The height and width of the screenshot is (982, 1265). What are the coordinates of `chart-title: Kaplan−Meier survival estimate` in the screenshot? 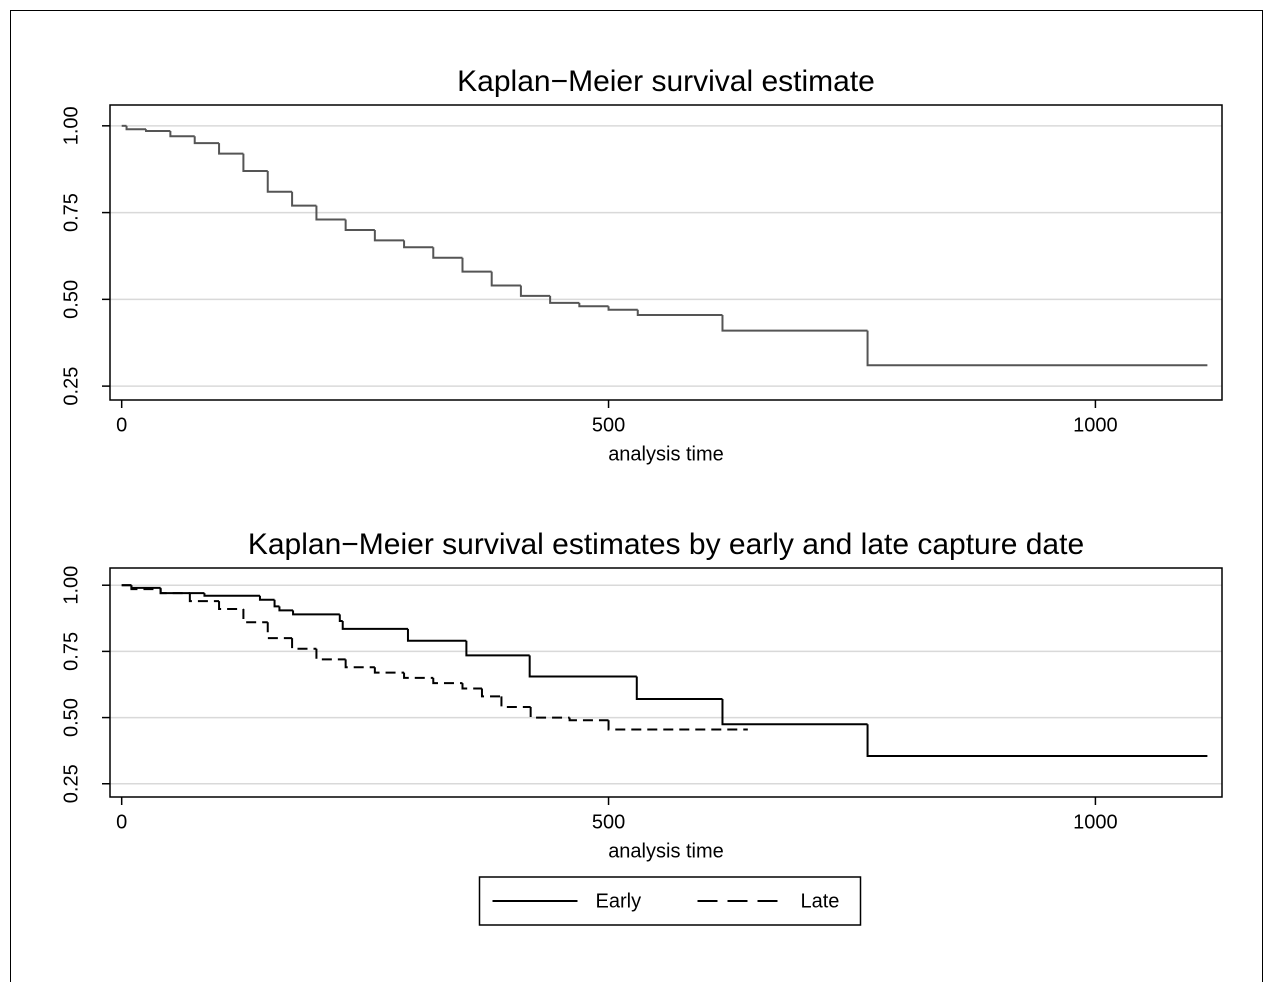 It's located at (666, 81).